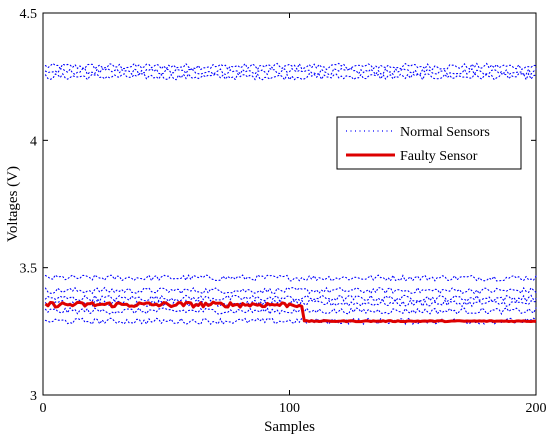 This screenshot has width=550, height=439. What do you see at coordinates (33, 141) in the screenshot?
I see `y-tick-label: 4` at bounding box center [33, 141].